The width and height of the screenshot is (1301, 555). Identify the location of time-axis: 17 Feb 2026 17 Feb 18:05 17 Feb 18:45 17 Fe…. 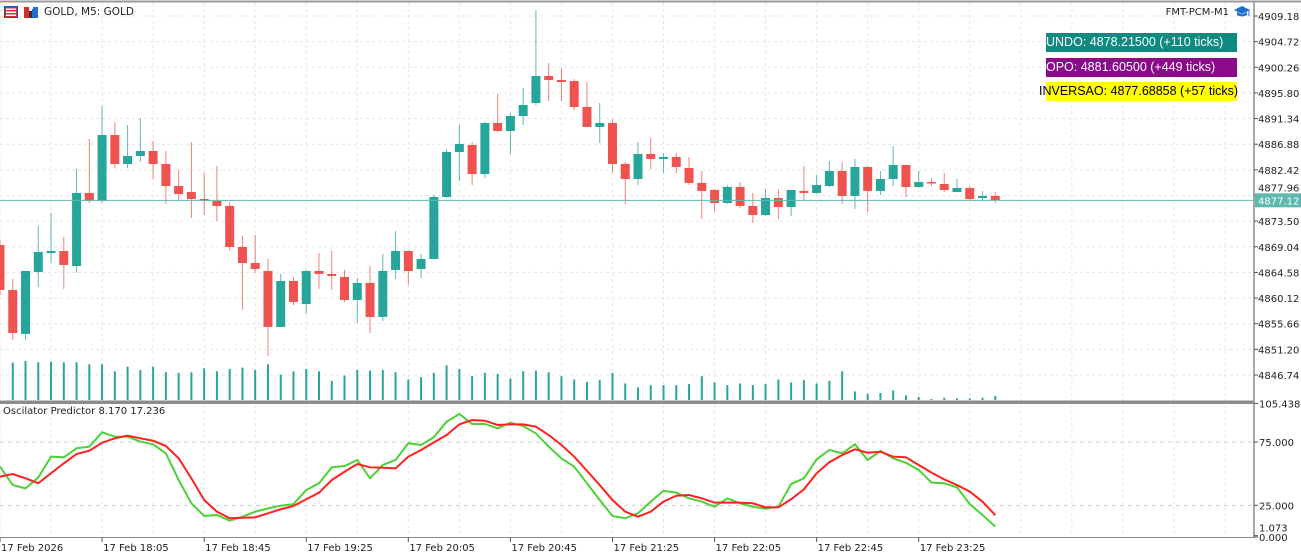
(492, 545).